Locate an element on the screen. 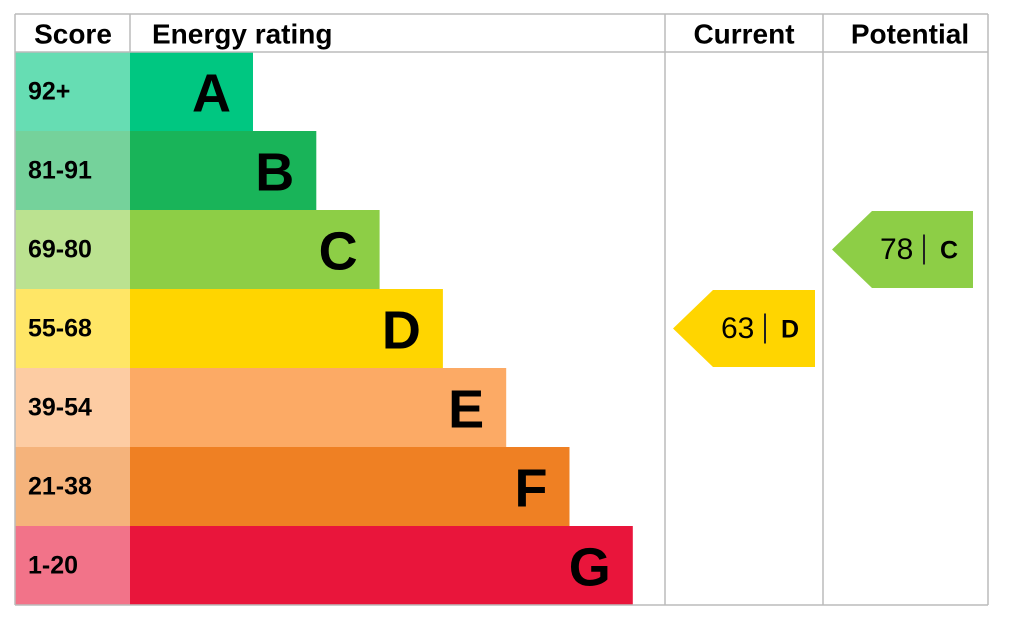 The image size is (1024, 620). score-range: 21-38 is located at coordinates (60, 487).